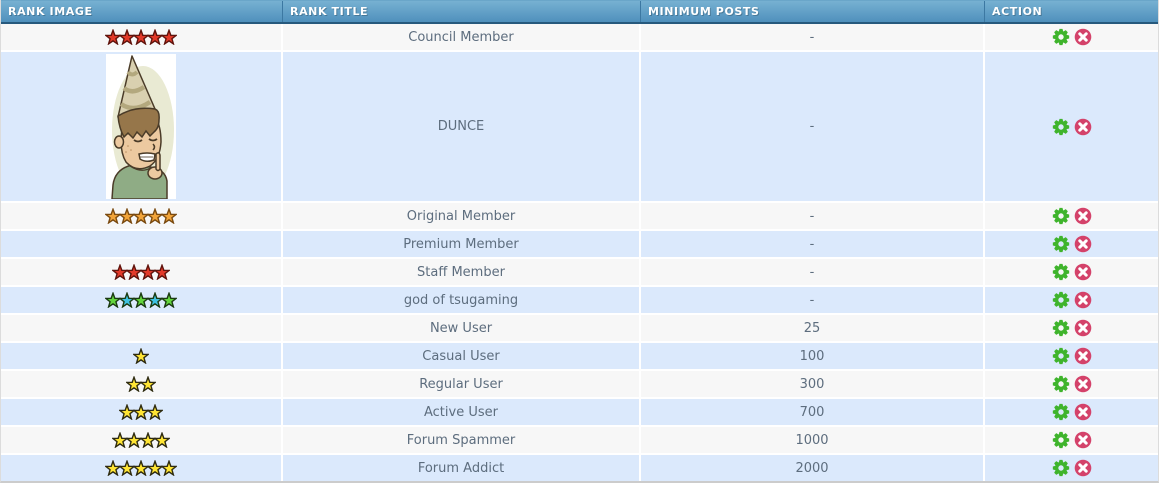 This screenshot has height=483, width=1159. Describe the element at coordinates (813, 440) in the screenshot. I see `minimum-posts: 1000` at that location.